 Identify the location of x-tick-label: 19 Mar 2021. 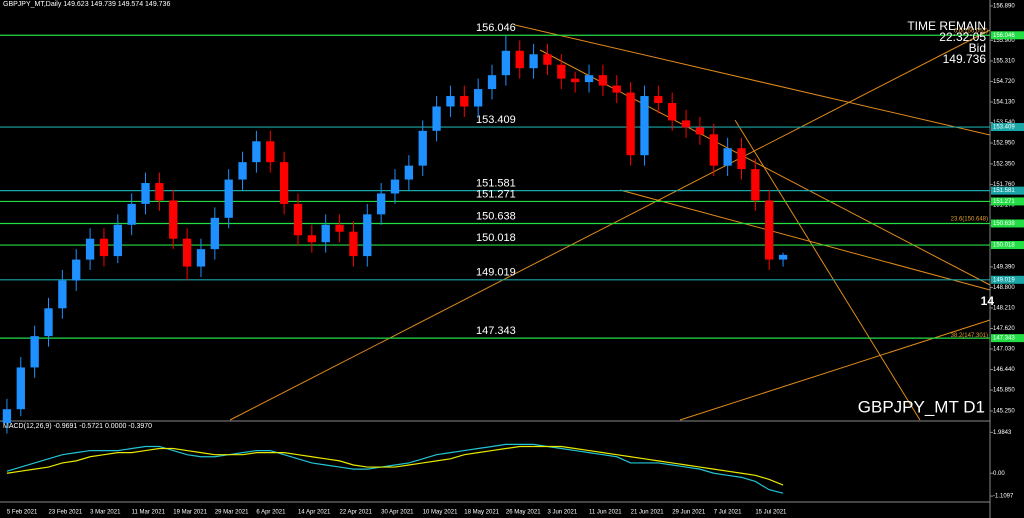
(190, 513).